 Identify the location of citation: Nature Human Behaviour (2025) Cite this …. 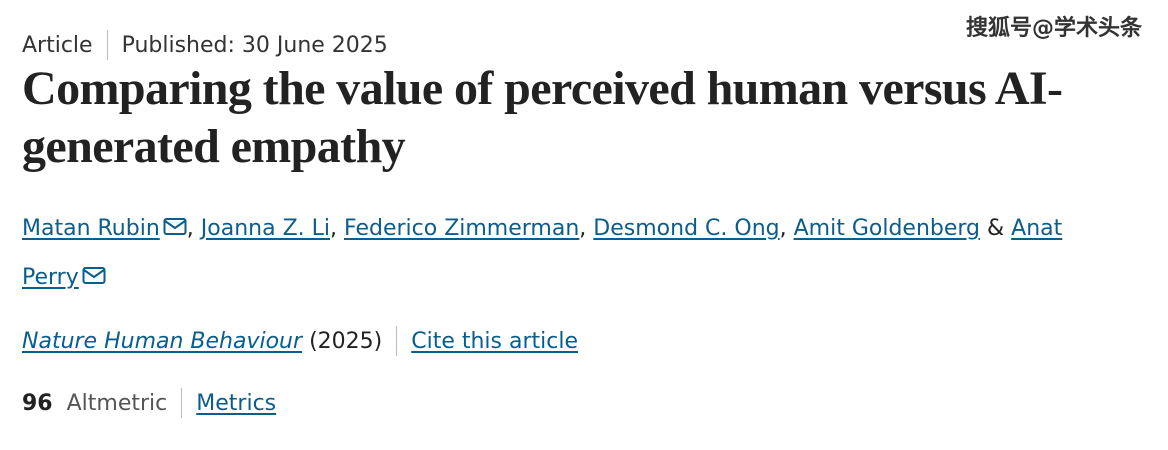
(300, 341).